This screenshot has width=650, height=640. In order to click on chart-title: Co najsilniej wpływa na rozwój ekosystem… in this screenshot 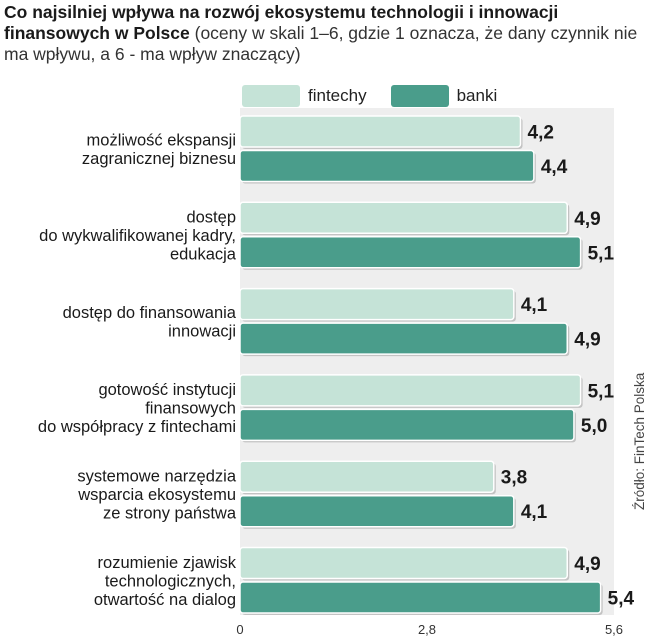, I will do `click(281, 22)`.